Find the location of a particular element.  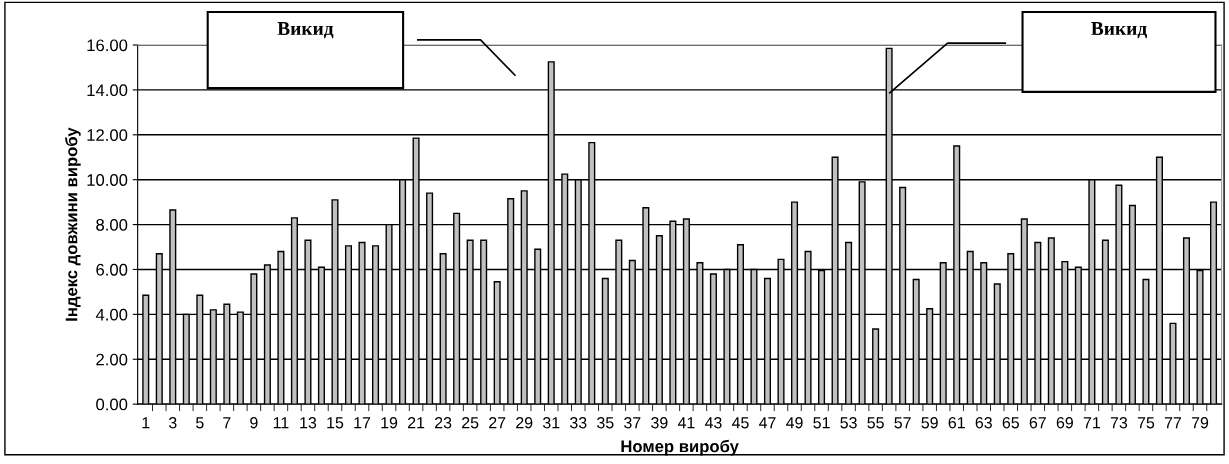

y-axis-title: Індекс довжини виробу is located at coordinates (72, 224).